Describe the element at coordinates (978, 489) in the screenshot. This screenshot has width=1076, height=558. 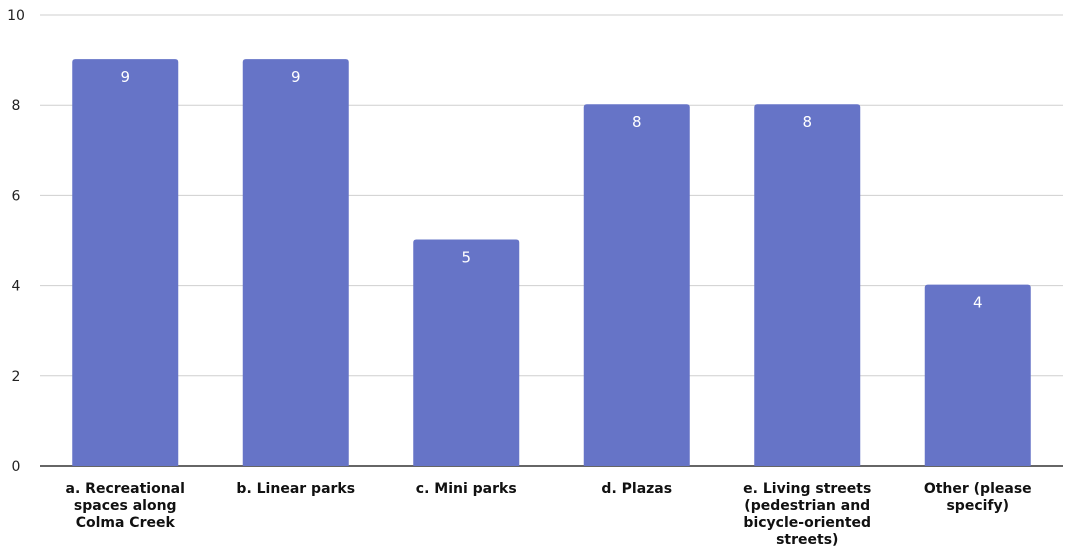
I see `x-tick-label-line: Other (please` at that location.